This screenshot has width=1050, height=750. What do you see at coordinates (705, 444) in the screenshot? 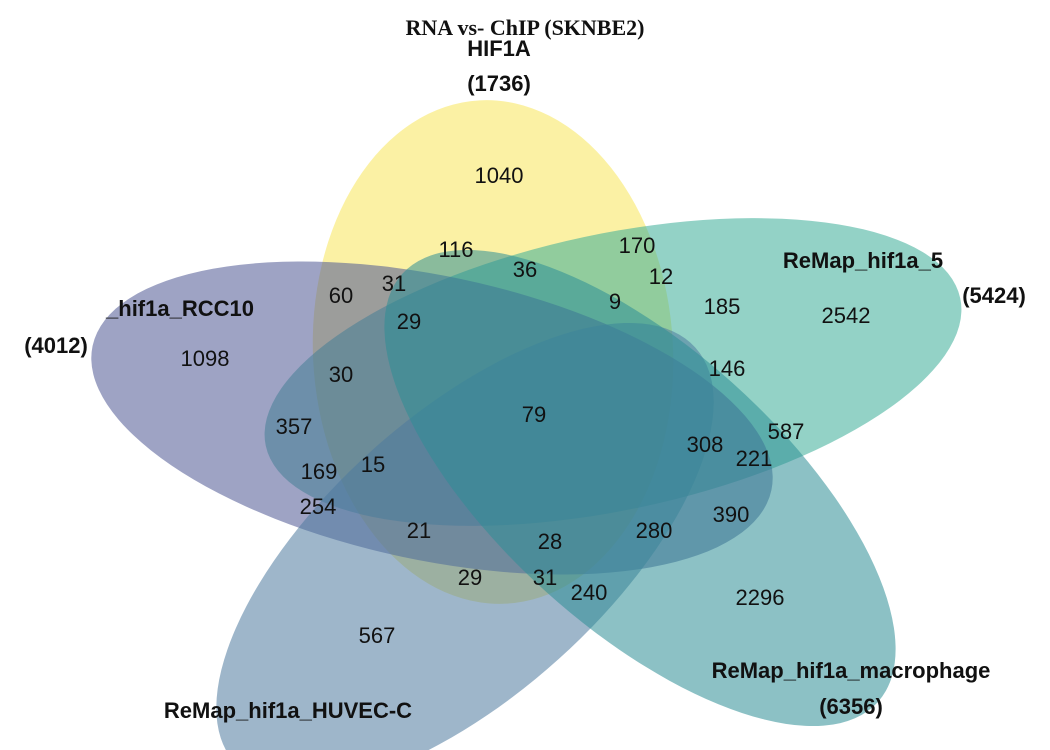
I see `region-count: 308` at bounding box center [705, 444].